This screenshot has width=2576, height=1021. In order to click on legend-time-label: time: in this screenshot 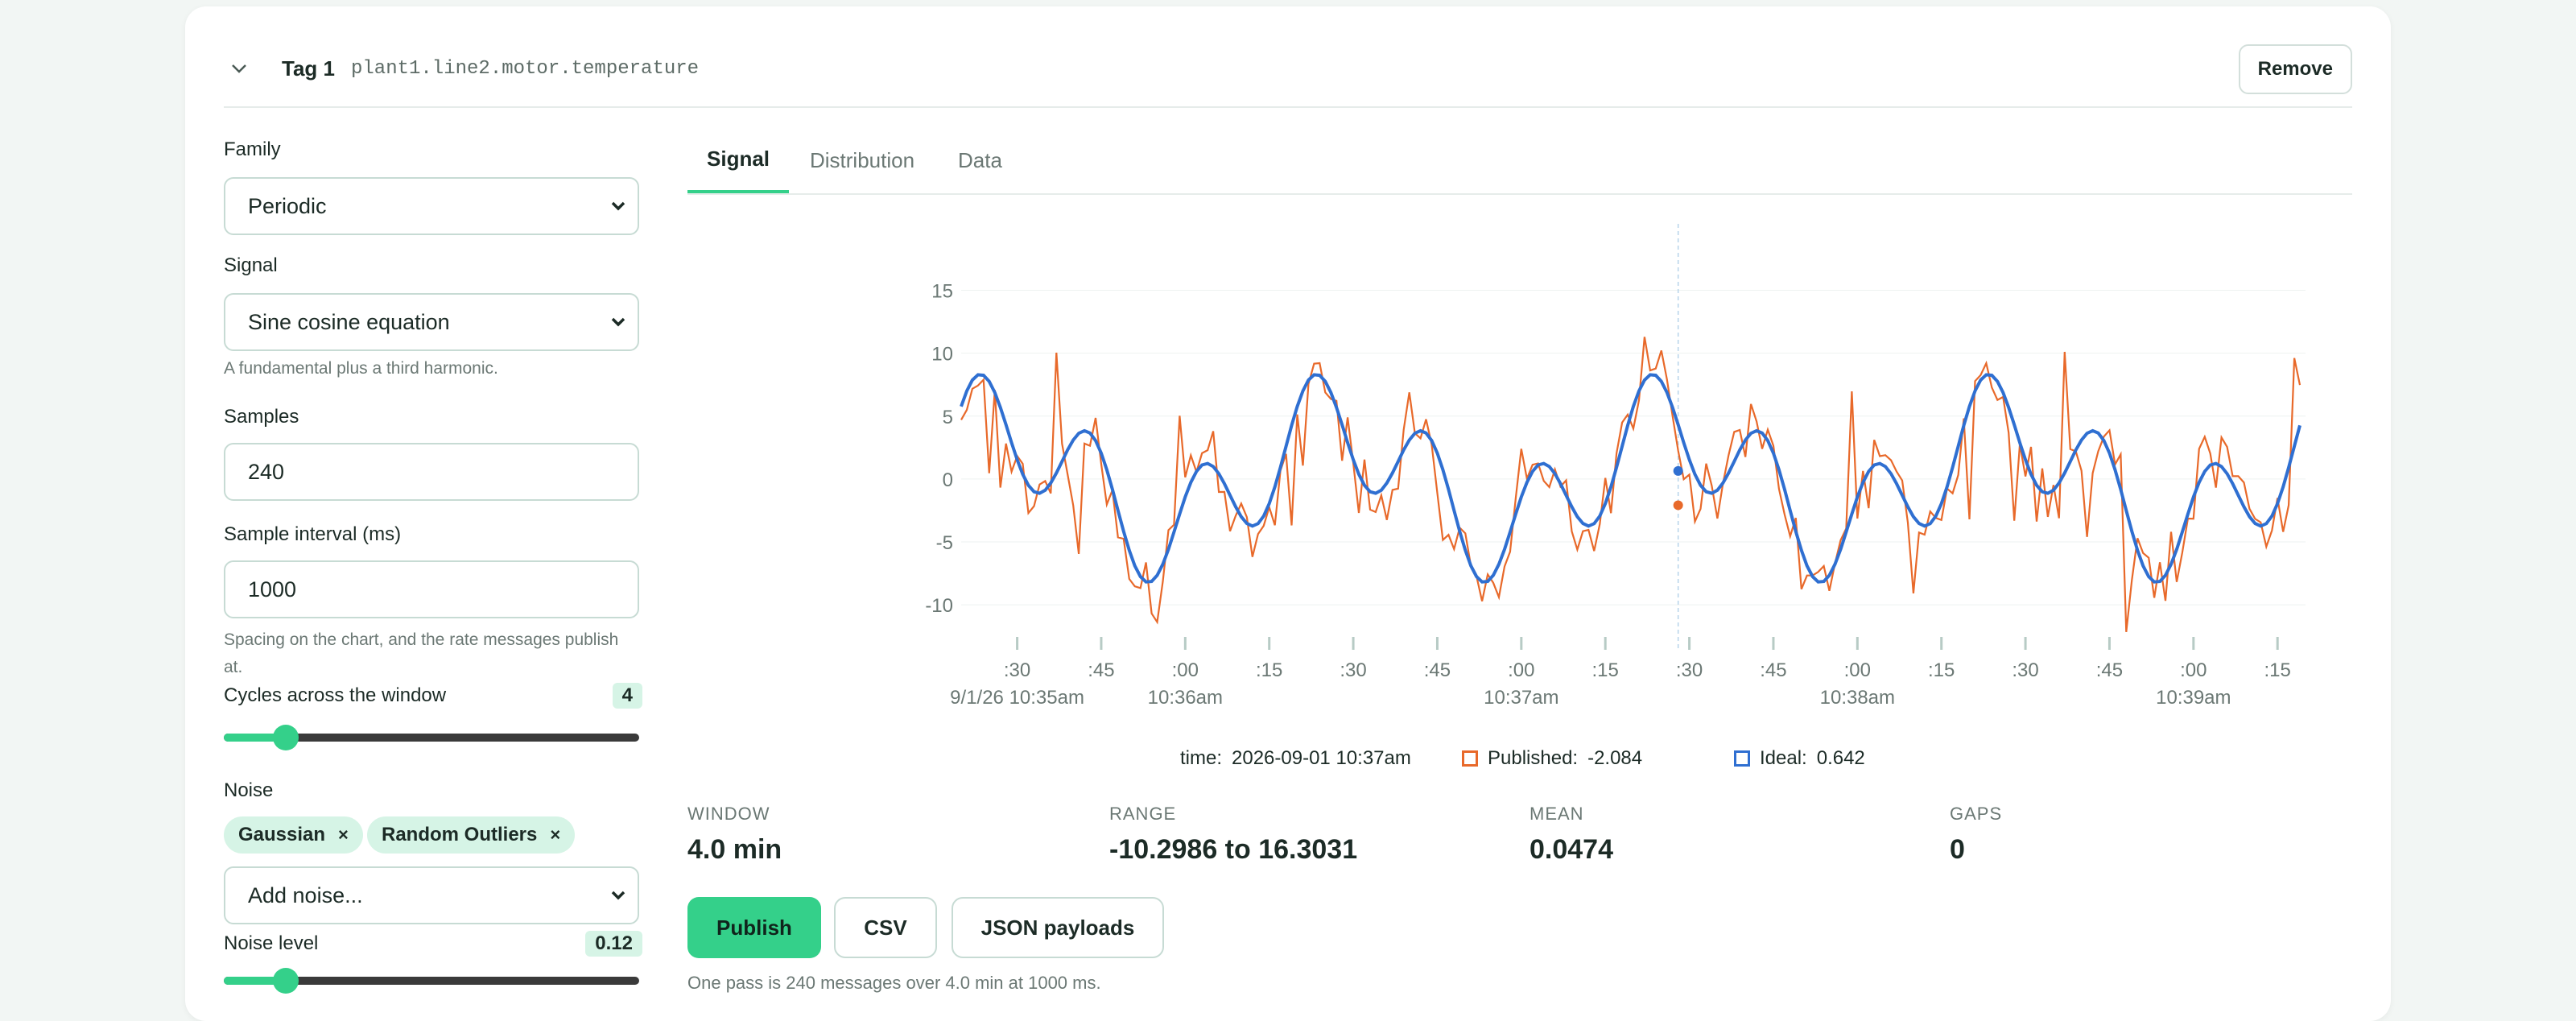, I will do `click(1201, 758)`.